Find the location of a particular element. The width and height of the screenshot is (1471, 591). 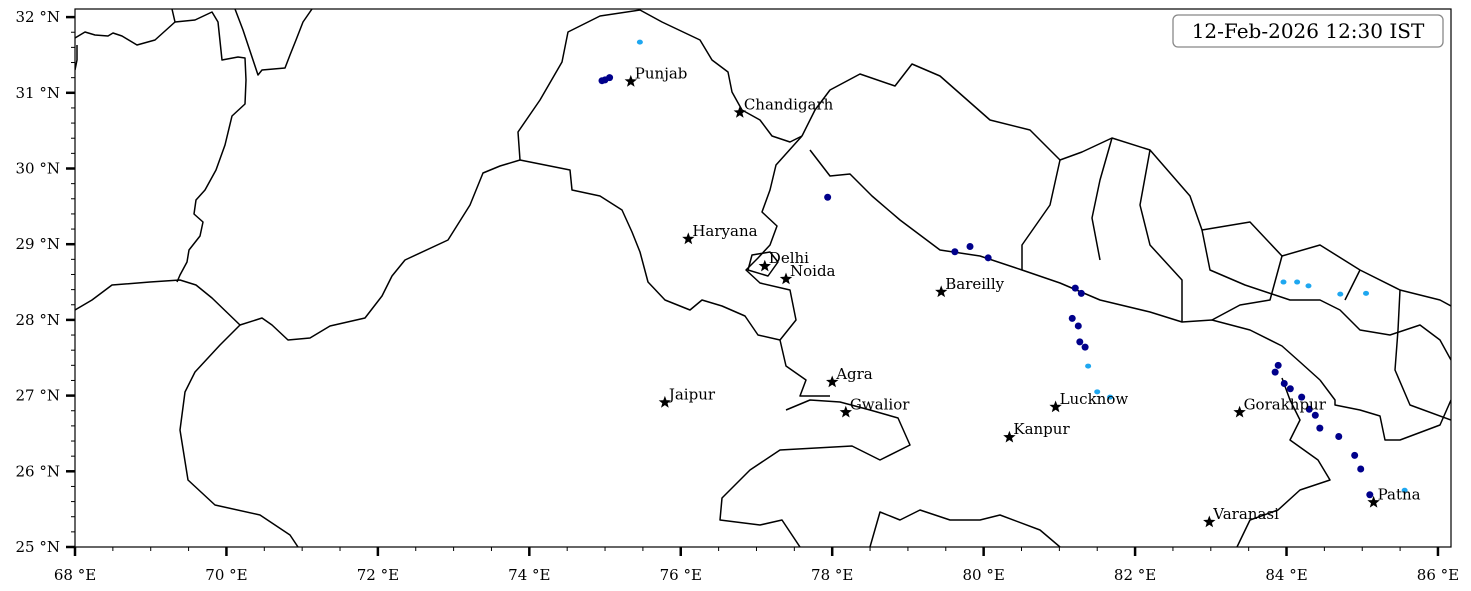

city-jaipur: Jaipur is located at coordinates (687, 396).